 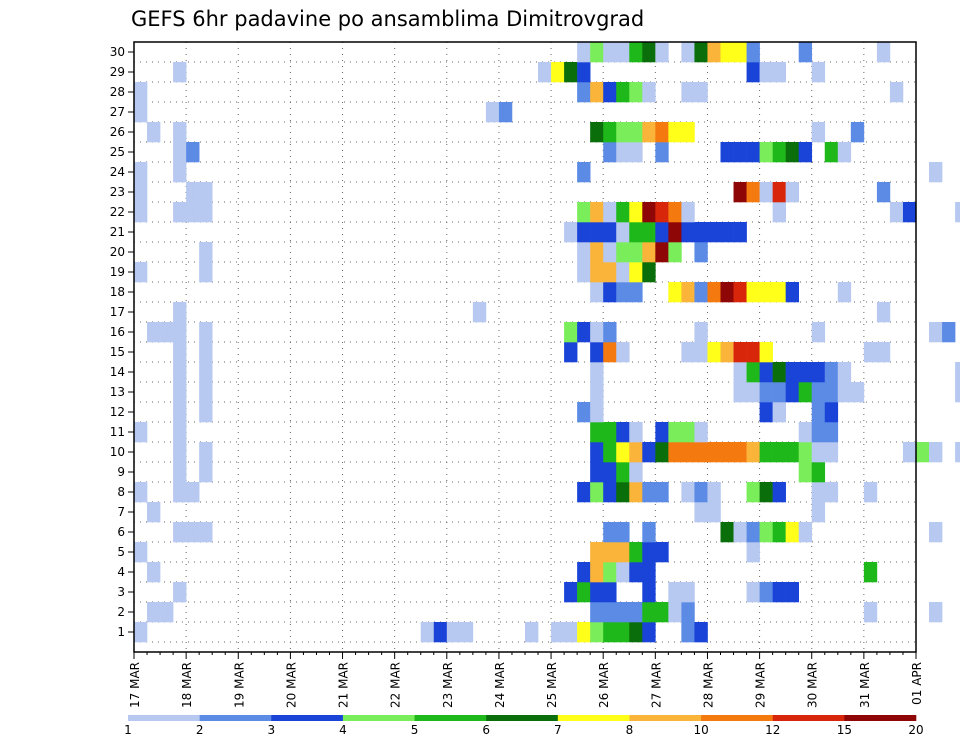 I want to click on y-tick-label: 20, so click(x=117, y=252).